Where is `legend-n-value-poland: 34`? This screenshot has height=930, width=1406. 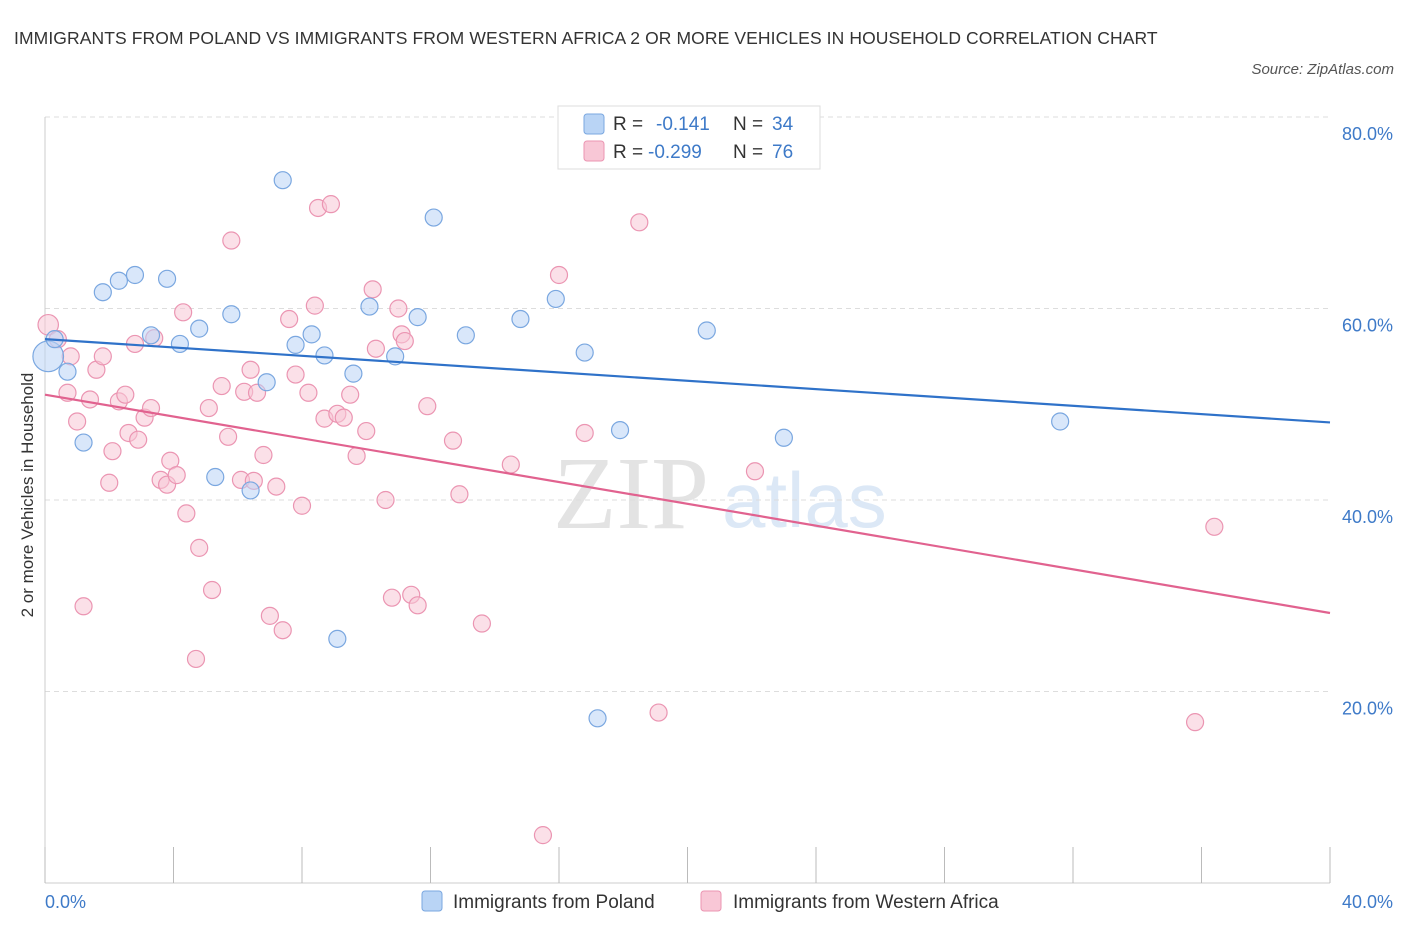 legend-n-value-poland: 34 is located at coordinates (783, 124).